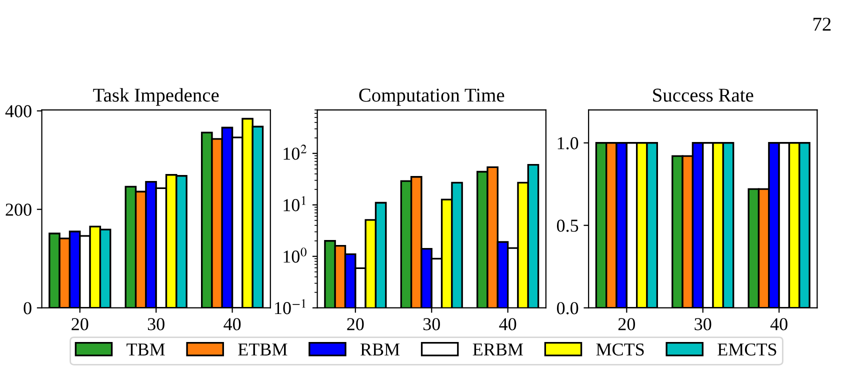 Image resolution: width=853 pixels, height=370 pixels. I want to click on legend-label: EMCTS, so click(747, 349).